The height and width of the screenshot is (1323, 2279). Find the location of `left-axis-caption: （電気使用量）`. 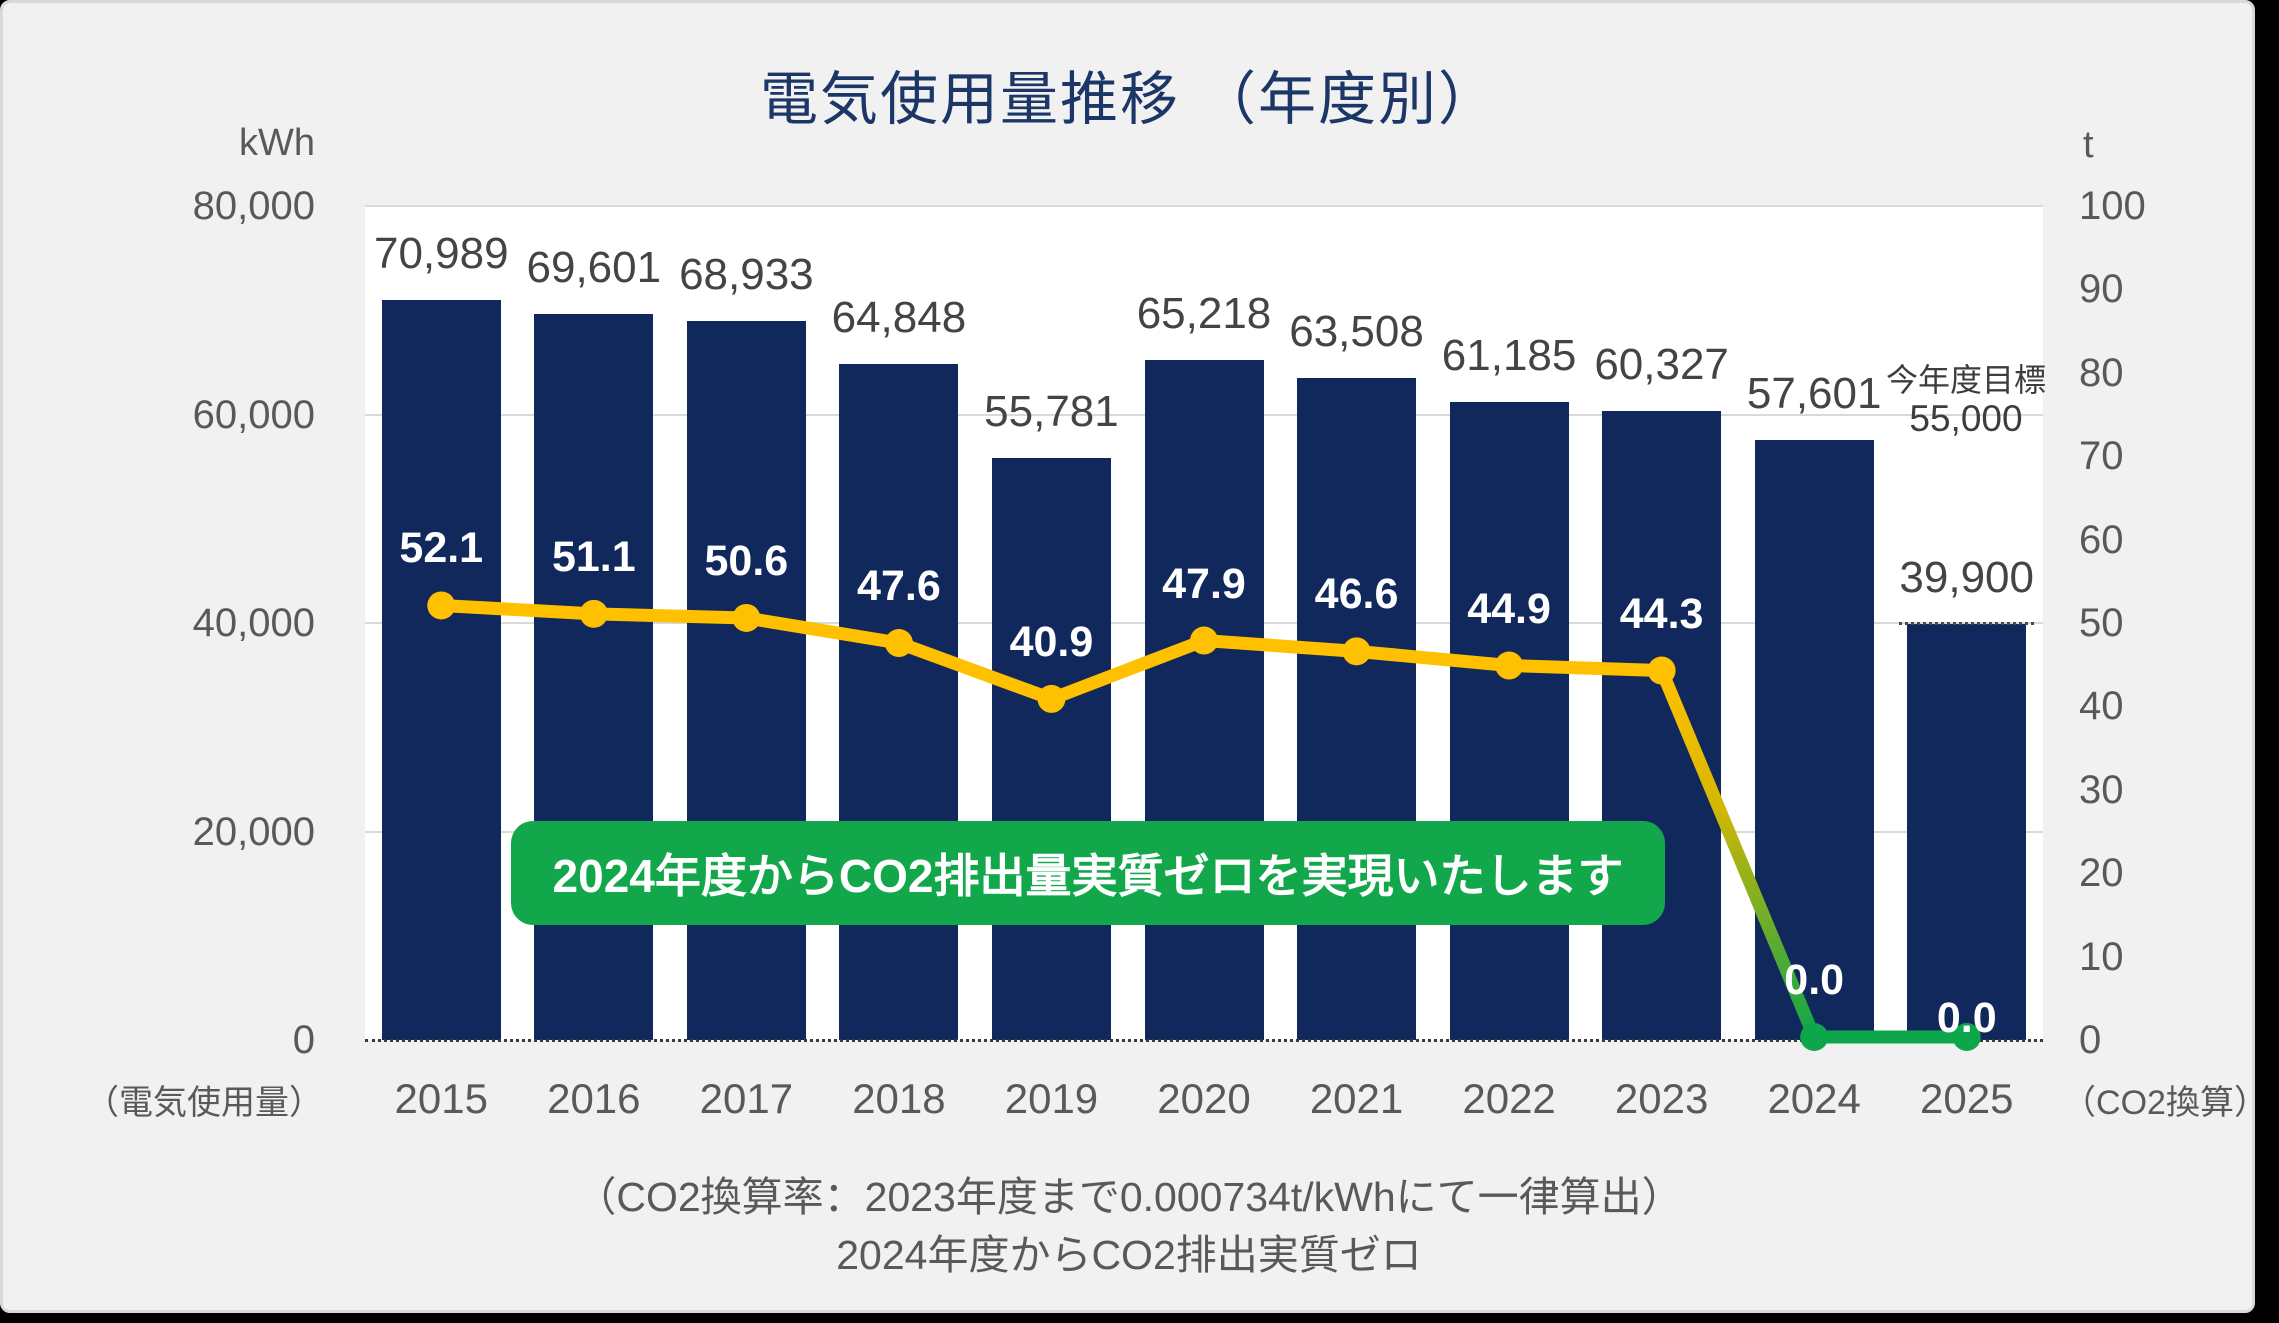

left-axis-caption: （電気使用量） is located at coordinates (204, 1103).